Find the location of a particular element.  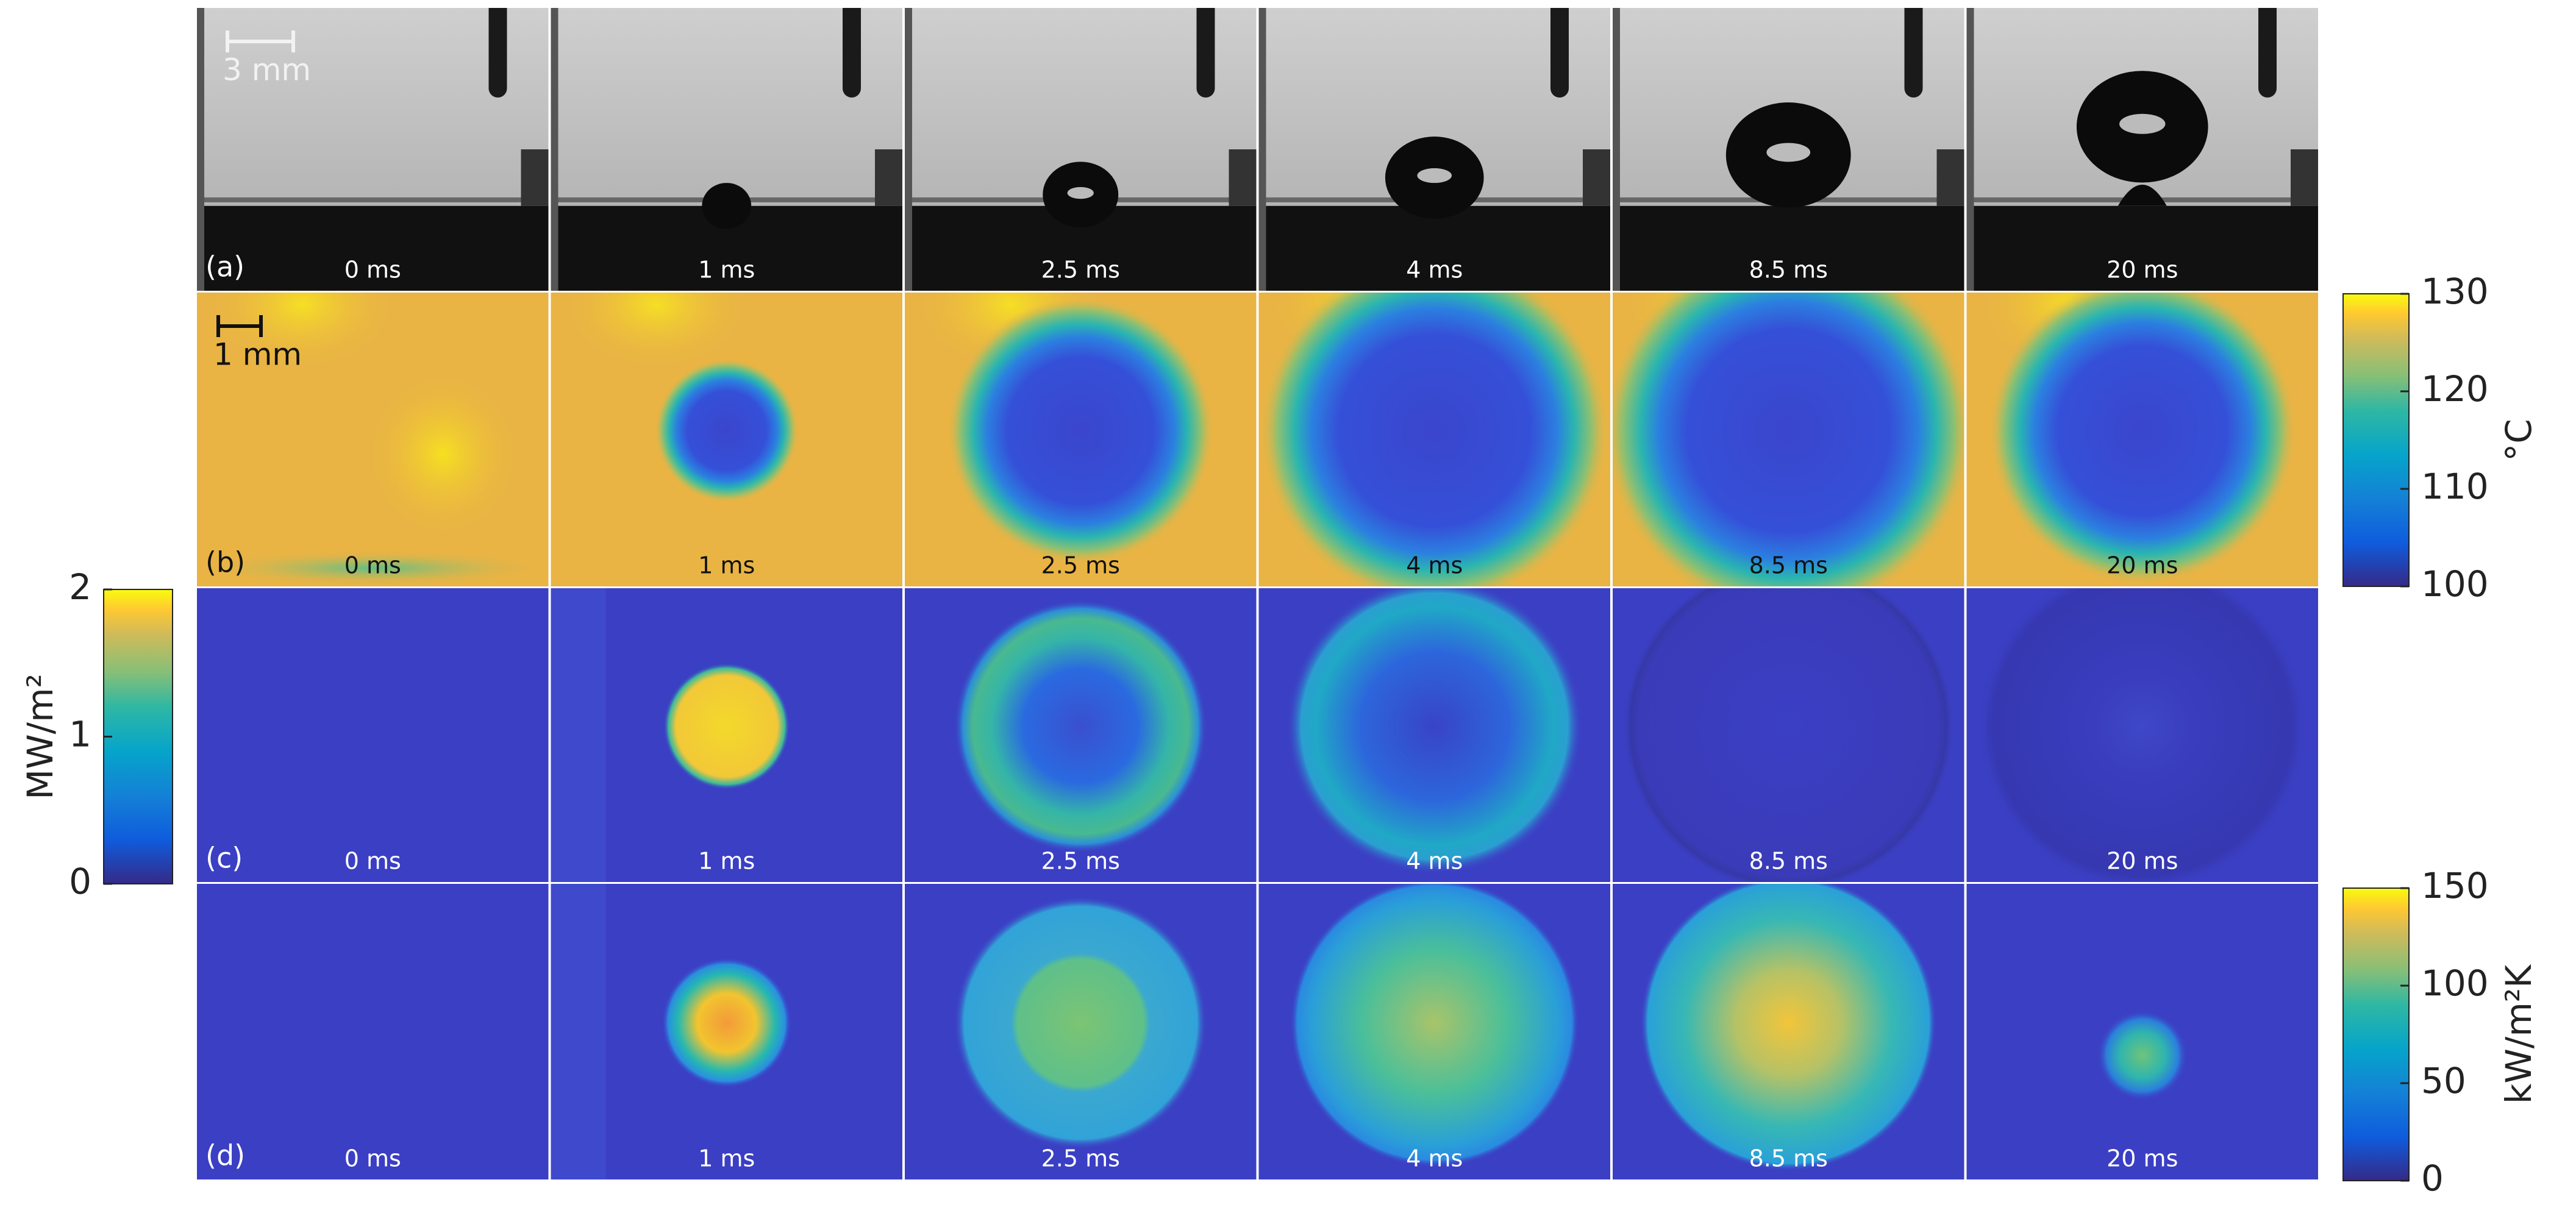

droplet-neck is located at coordinates (2142, 195).